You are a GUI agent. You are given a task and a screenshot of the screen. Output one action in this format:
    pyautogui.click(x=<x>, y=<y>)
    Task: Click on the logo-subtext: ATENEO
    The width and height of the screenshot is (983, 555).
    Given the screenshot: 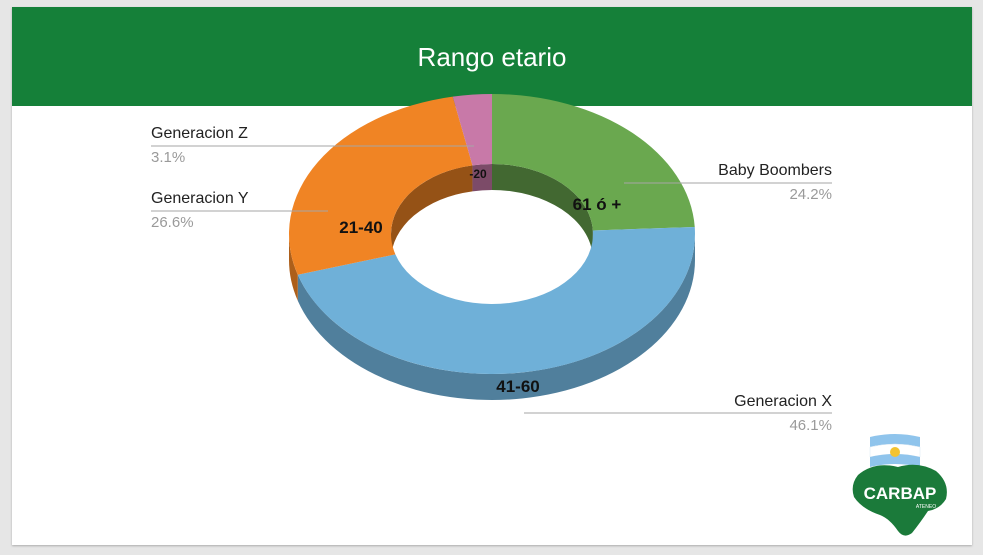 What is the action you would take?
    pyautogui.click(x=926, y=507)
    